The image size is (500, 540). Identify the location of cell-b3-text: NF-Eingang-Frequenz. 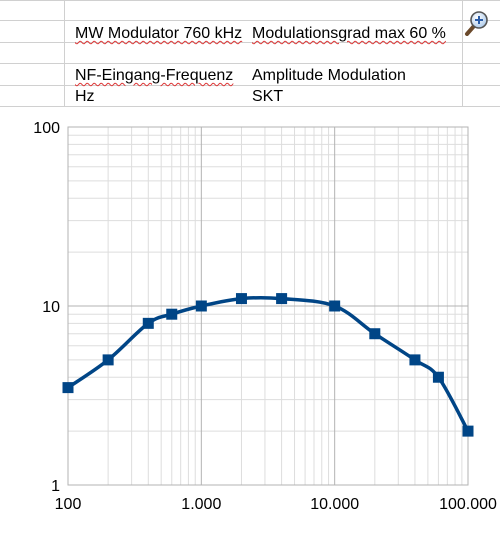
(154, 75).